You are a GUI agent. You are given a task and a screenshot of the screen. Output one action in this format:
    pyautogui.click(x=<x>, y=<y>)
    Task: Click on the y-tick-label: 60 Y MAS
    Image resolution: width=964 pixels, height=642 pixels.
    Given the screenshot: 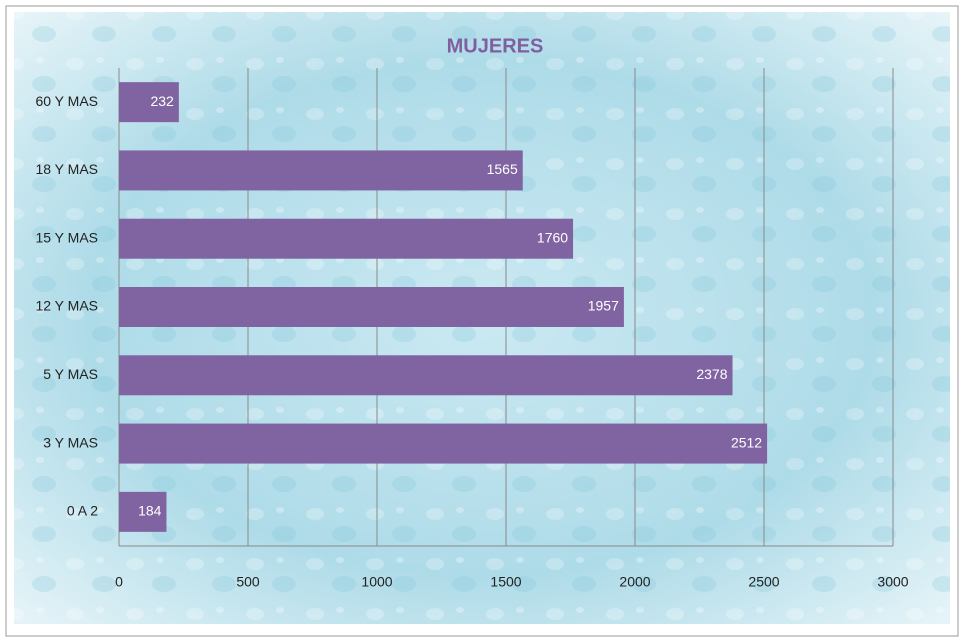 What is the action you would take?
    pyautogui.click(x=66, y=101)
    